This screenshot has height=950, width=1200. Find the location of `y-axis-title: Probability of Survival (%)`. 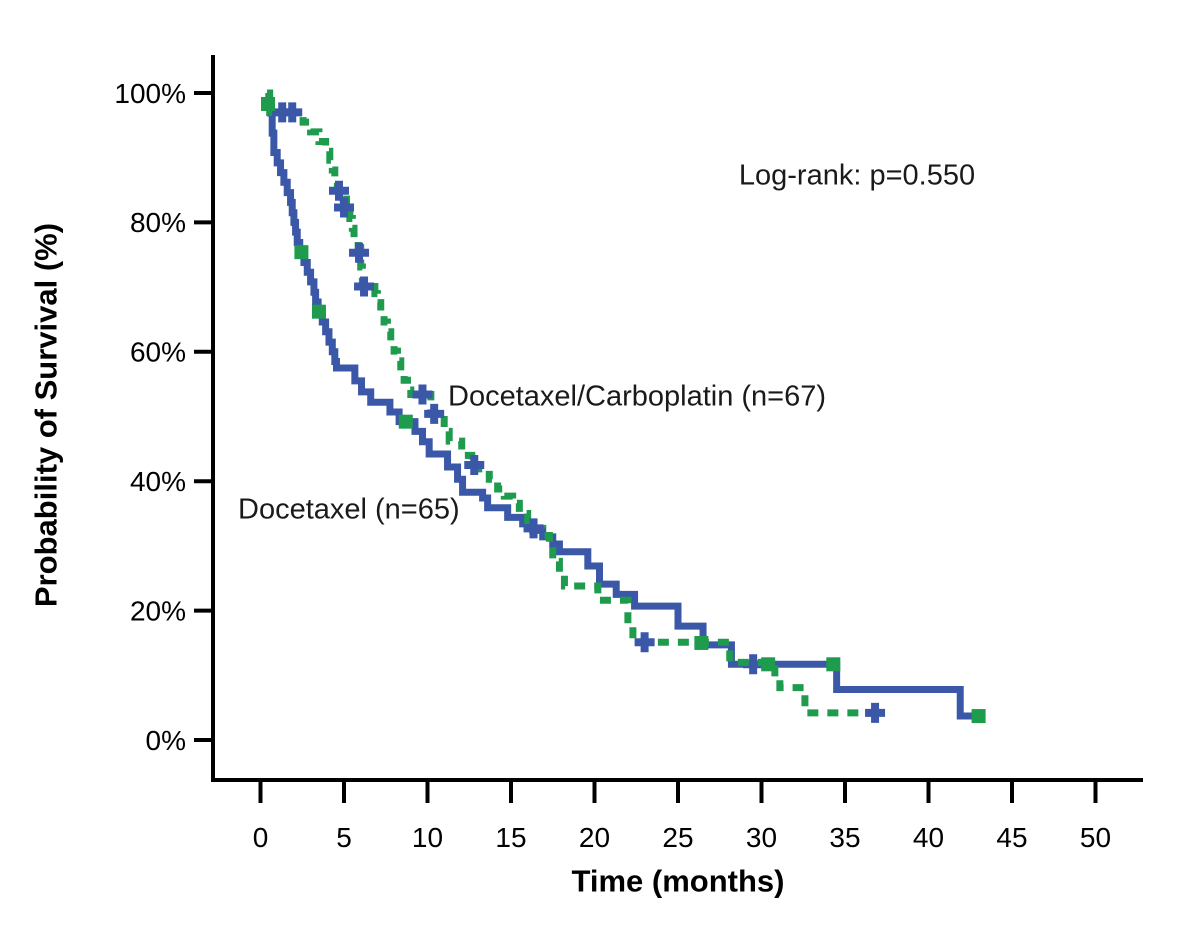

y-axis-title: Probability of Survival (%) is located at coordinates (46, 415).